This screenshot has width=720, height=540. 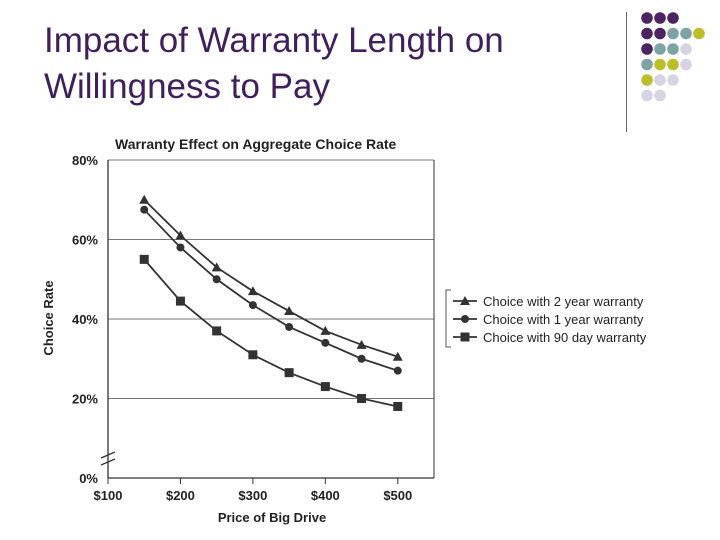 What do you see at coordinates (448, 318) in the screenshot?
I see `legend-bracket` at bounding box center [448, 318].